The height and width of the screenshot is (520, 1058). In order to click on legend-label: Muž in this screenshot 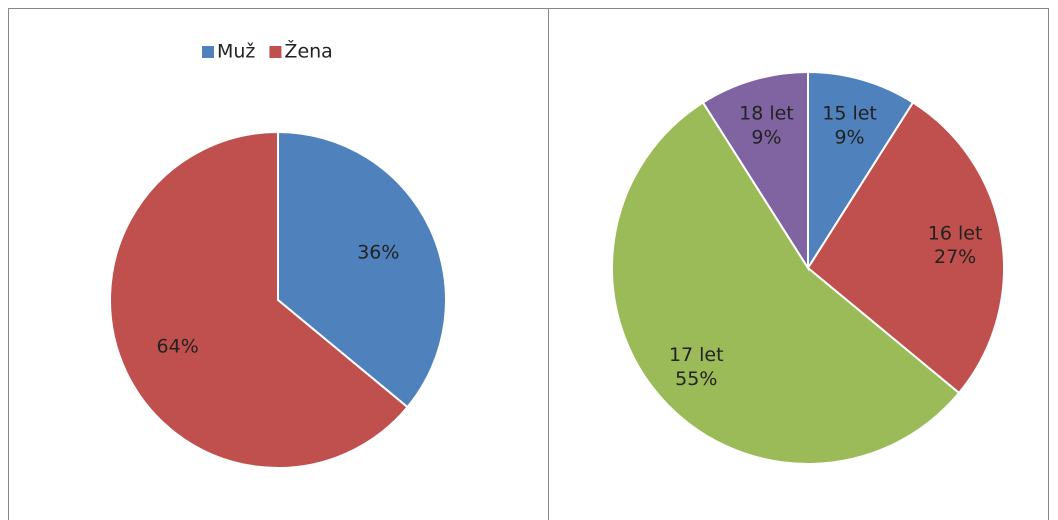, I will do `click(236, 52)`.